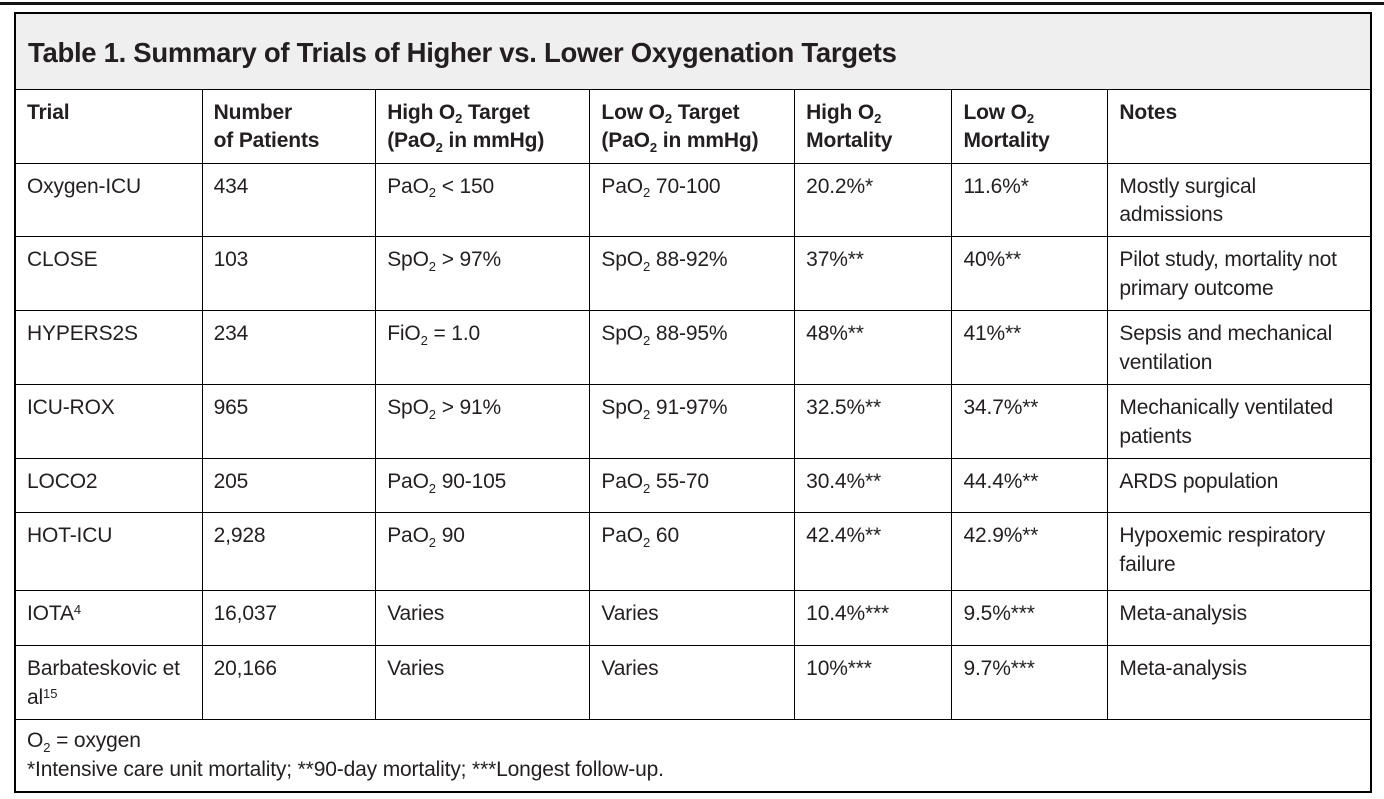  Describe the element at coordinates (1030, 200) in the screenshot. I see `cell-low-mortality: 11.6%*` at that location.